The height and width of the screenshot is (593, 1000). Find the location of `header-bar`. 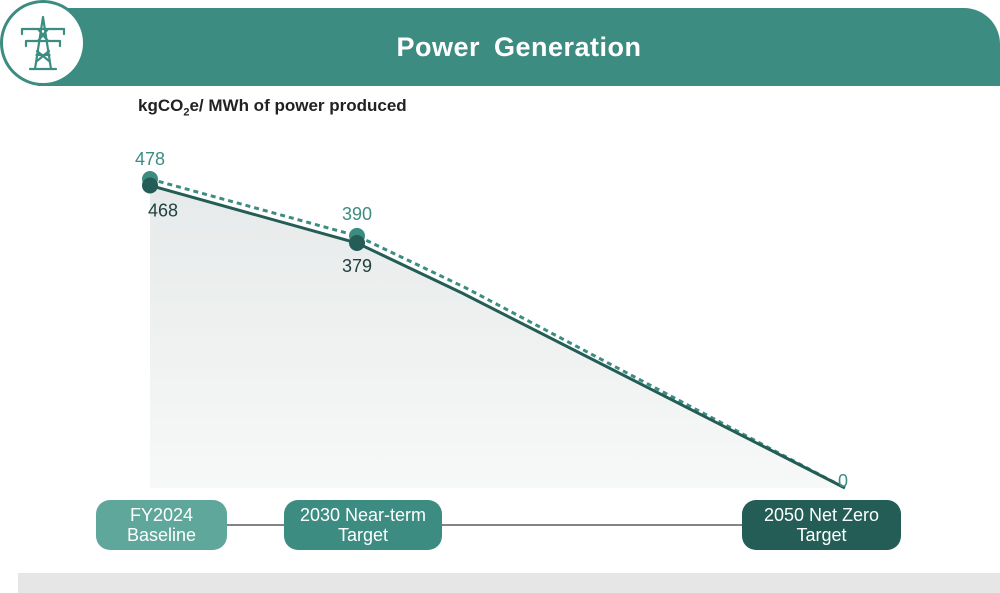

header-bar is located at coordinates (519, 47).